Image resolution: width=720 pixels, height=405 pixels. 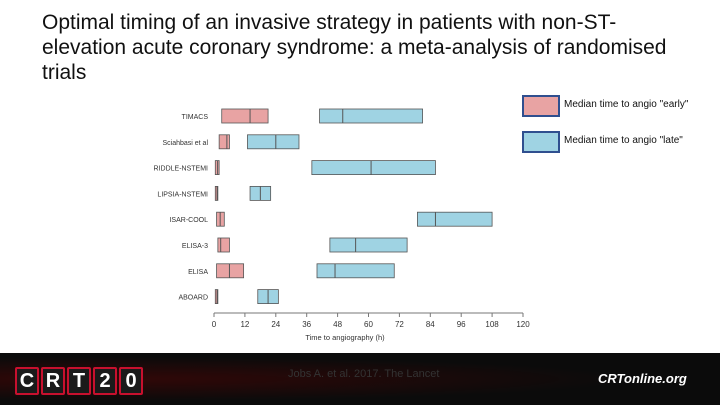 What do you see at coordinates (623, 140) in the screenshot?
I see `legend-label-late: Median time to angio "late"` at bounding box center [623, 140].